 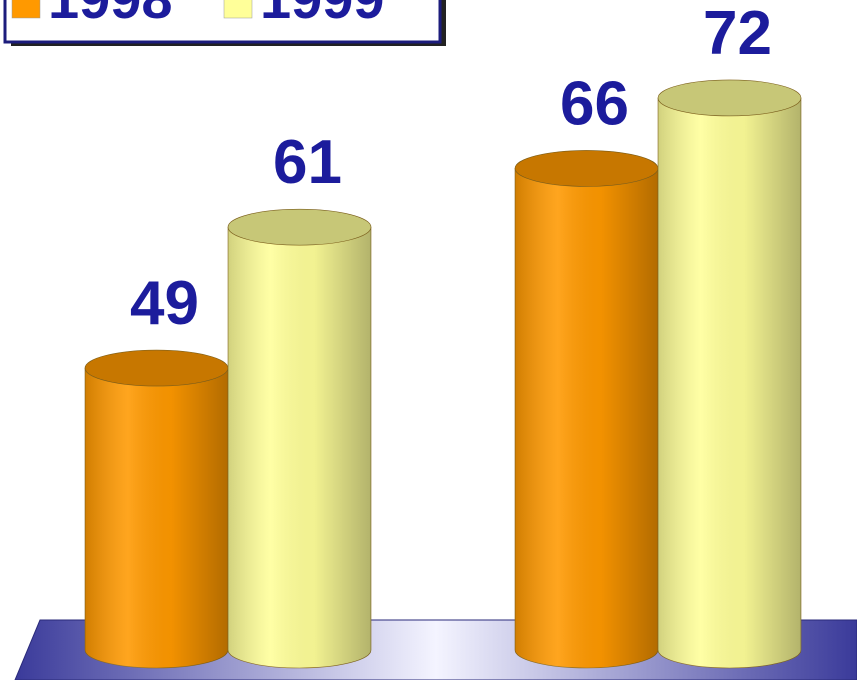 I want to click on data-label: 72, so click(x=737, y=34).